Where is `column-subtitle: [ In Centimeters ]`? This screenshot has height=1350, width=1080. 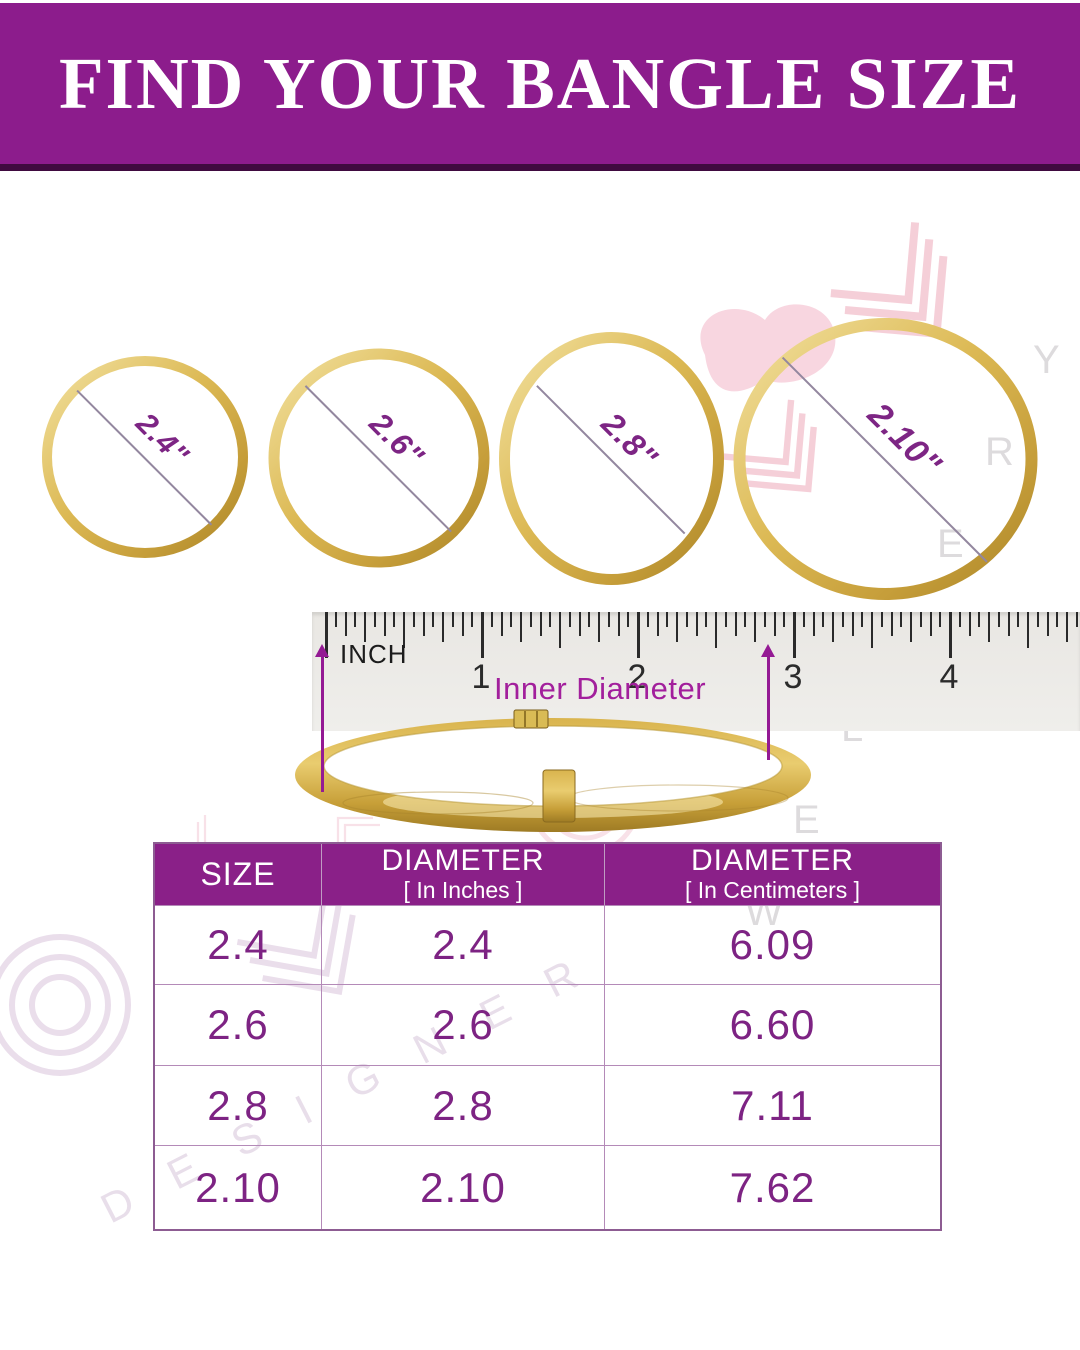 column-subtitle: [ In Centimeters ] is located at coordinates (772, 890).